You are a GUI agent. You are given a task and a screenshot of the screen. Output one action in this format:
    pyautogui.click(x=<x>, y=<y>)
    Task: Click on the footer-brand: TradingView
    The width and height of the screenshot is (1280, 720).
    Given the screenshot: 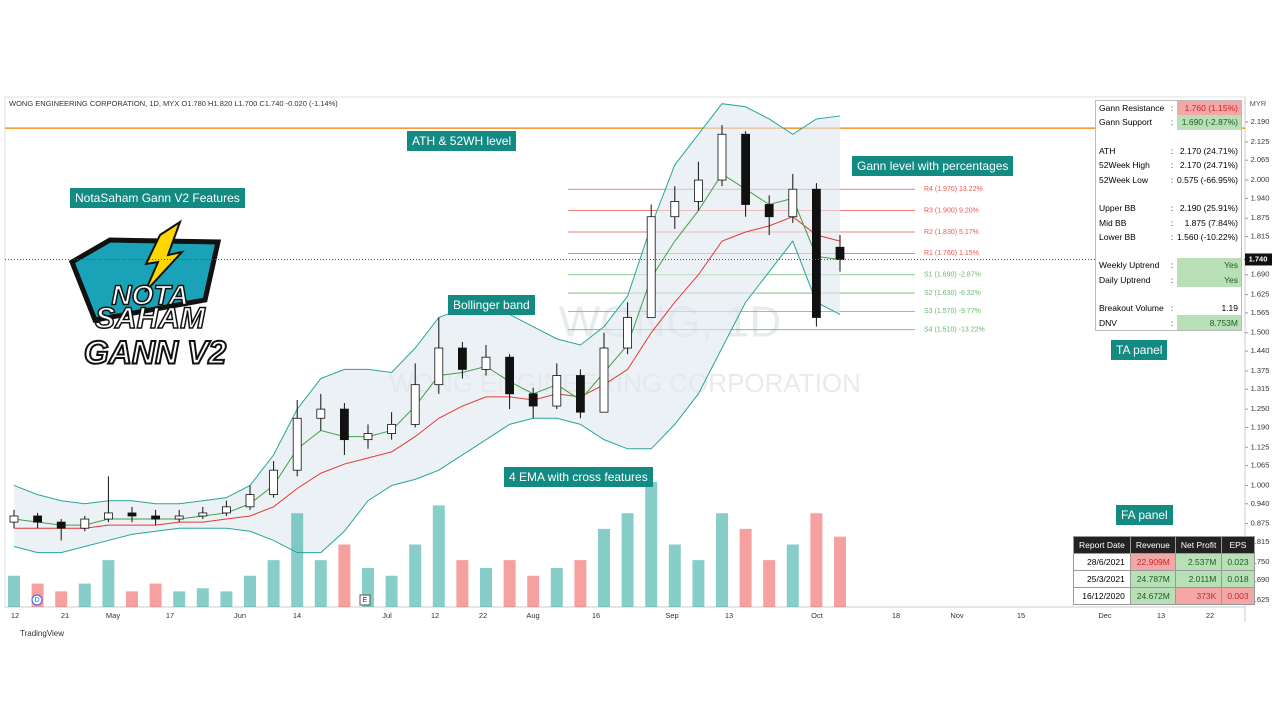 What is the action you would take?
    pyautogui.click(x=42, y=633)
    